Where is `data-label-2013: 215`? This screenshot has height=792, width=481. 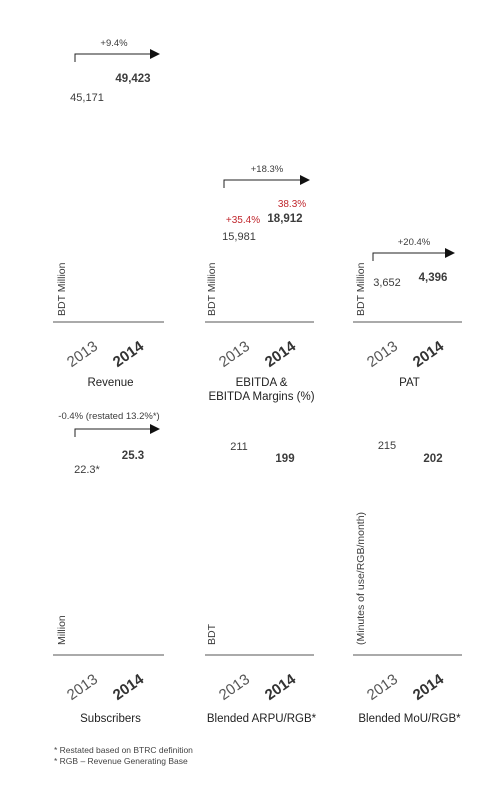
data-label-2013: 215 is located at coordinates (387, 446).